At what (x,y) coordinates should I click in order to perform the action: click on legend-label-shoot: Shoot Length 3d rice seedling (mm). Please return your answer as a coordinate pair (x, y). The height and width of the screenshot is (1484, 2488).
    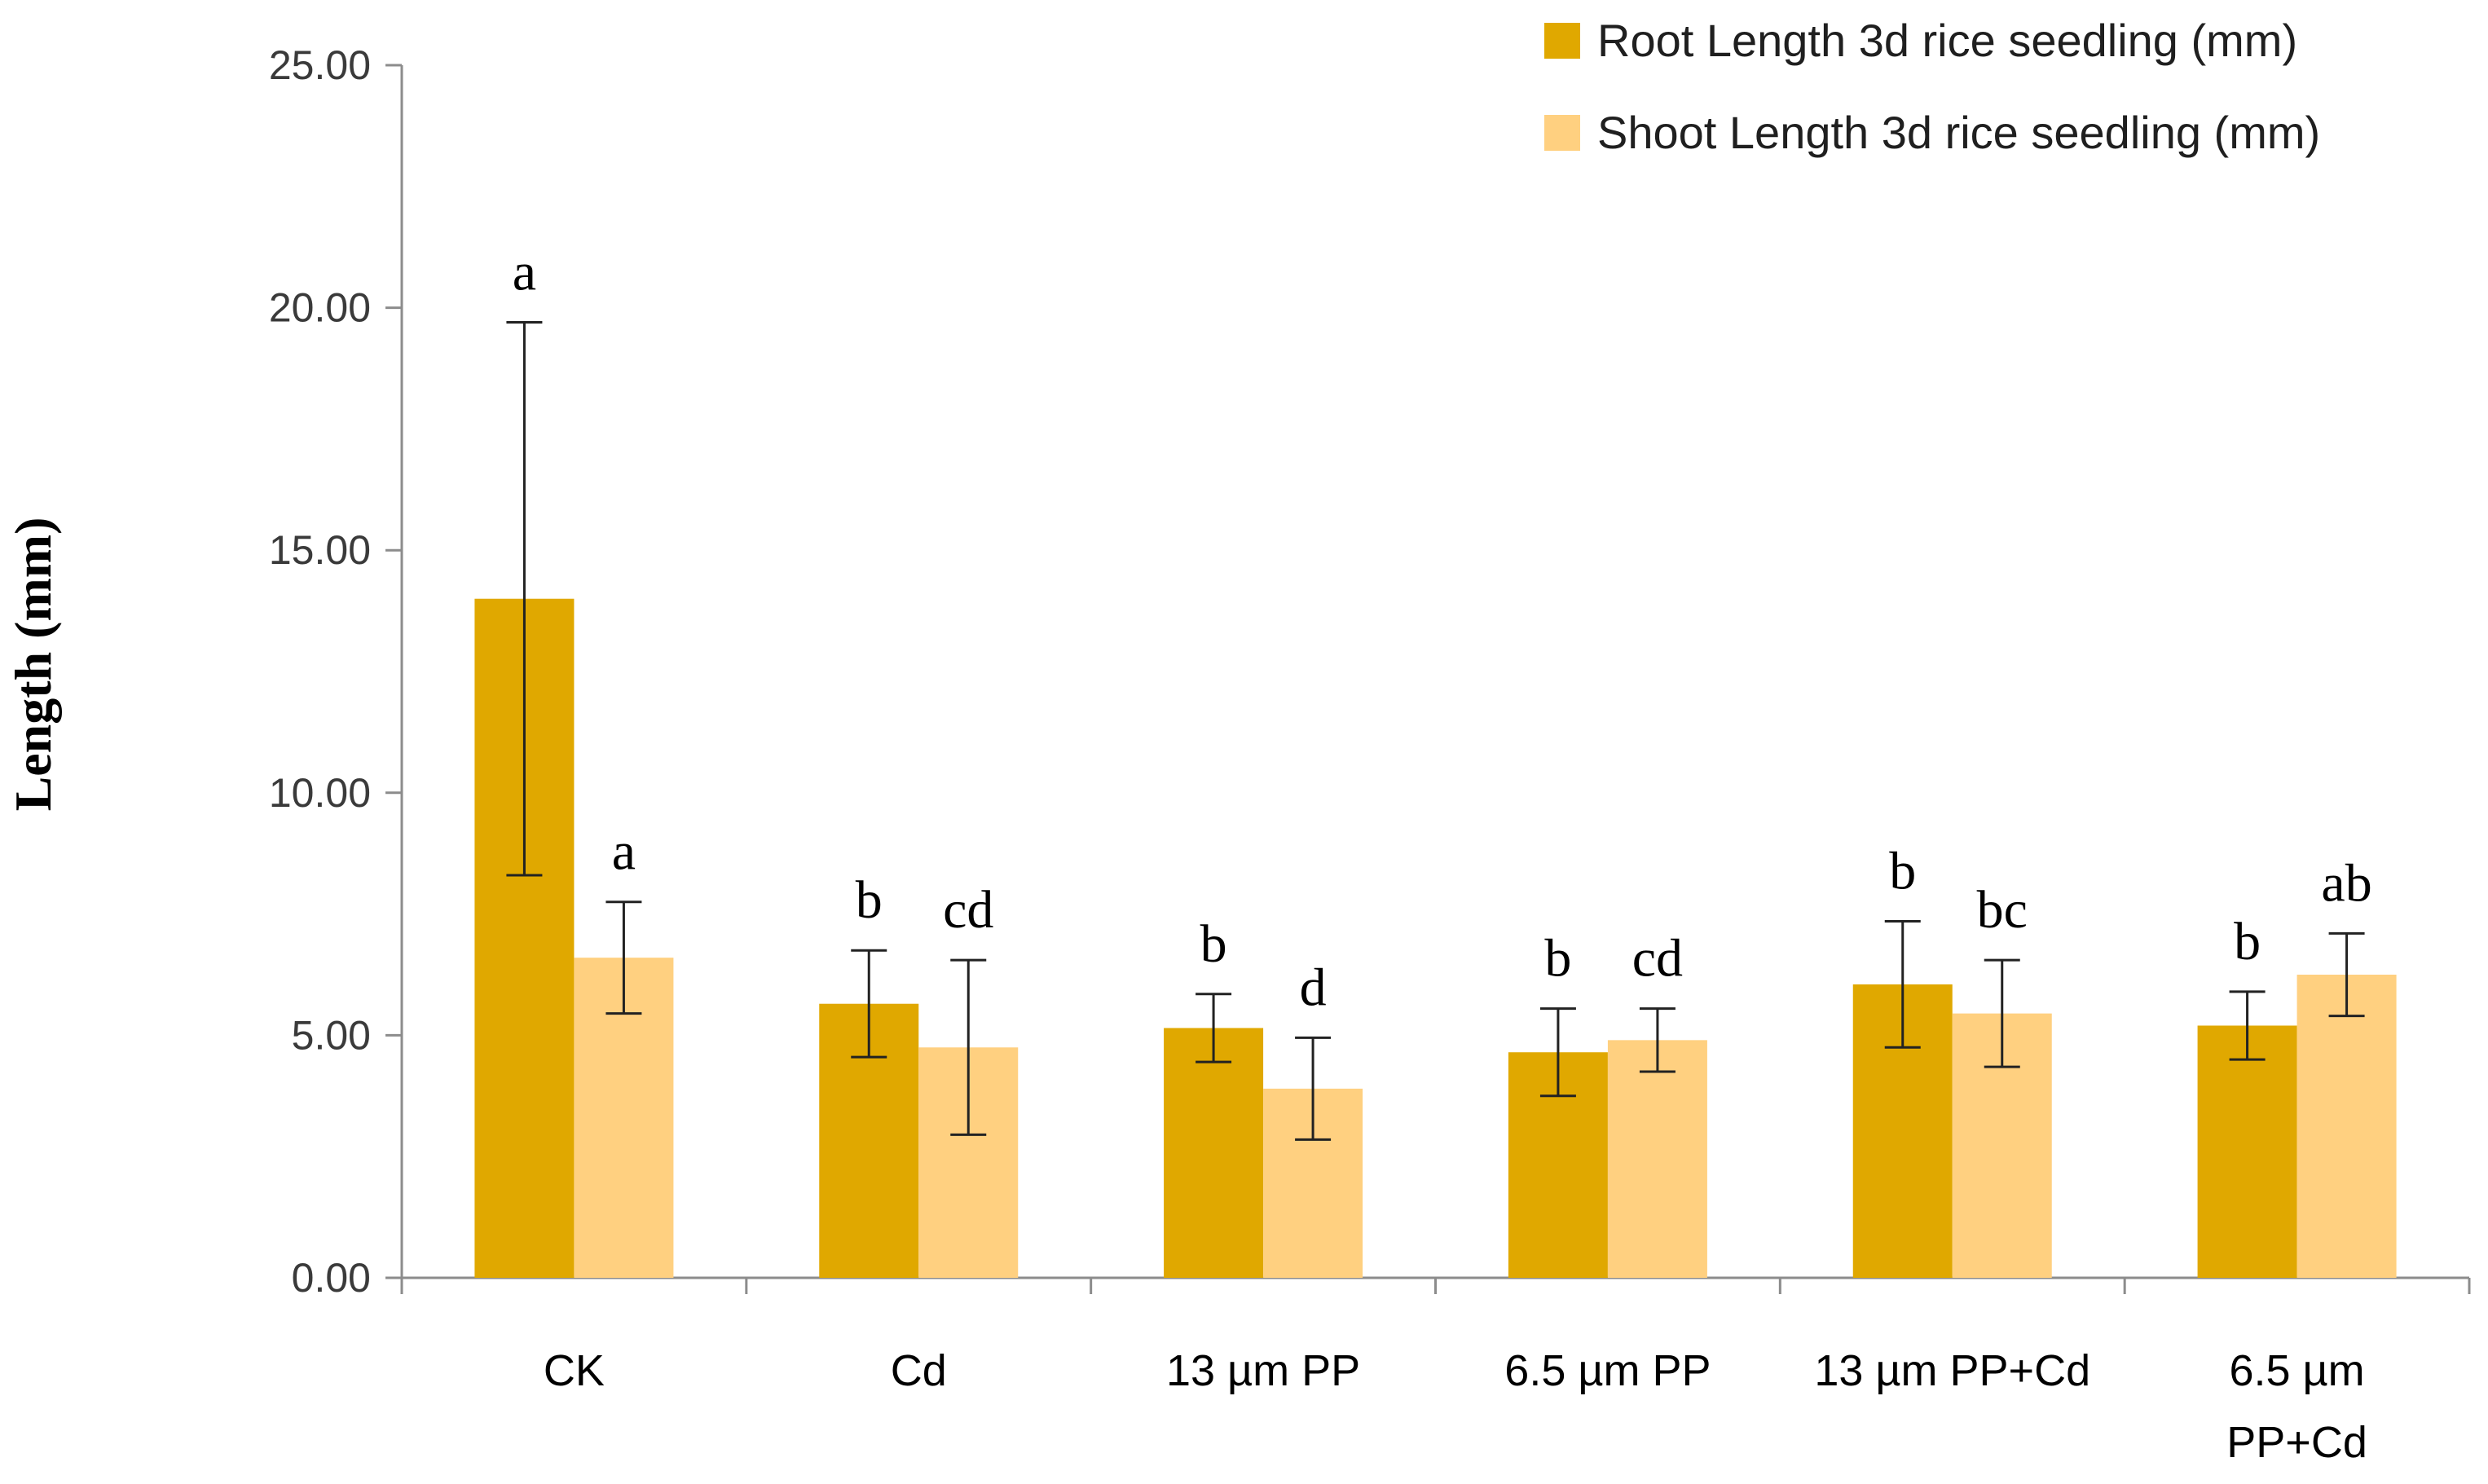
    Looking at the image, I should click on (1958, 132).